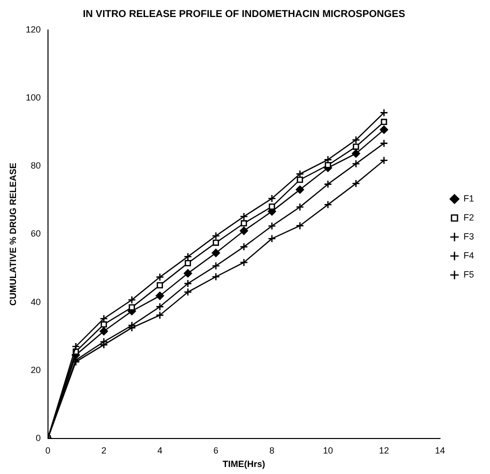 This screenshot has height=474, width=490. What do you see at coordinates (468, 236) in the screenshot?
I see `legend-label: F3` at bounding box center [468, 236].